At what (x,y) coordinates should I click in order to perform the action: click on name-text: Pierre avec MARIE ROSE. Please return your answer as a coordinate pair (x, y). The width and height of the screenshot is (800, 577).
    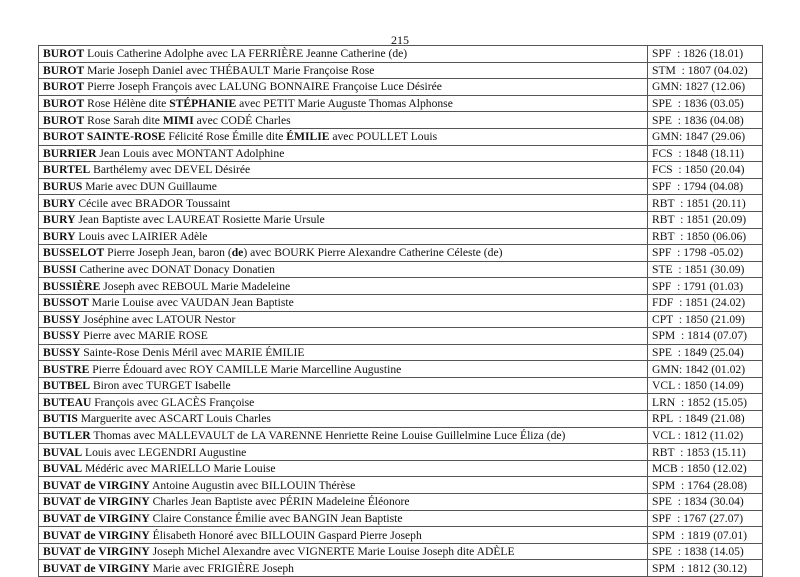
    Looking at the image, I should click on (144, 336).